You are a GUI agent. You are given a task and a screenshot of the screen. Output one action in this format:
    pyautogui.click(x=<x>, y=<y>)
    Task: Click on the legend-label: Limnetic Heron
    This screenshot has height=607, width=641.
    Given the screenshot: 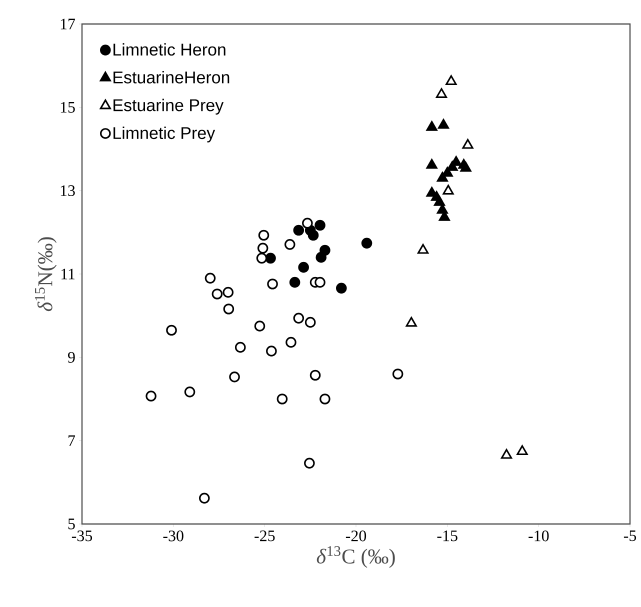 What is the action you would take?
    pyautogui.click(x=170, y=49)
    